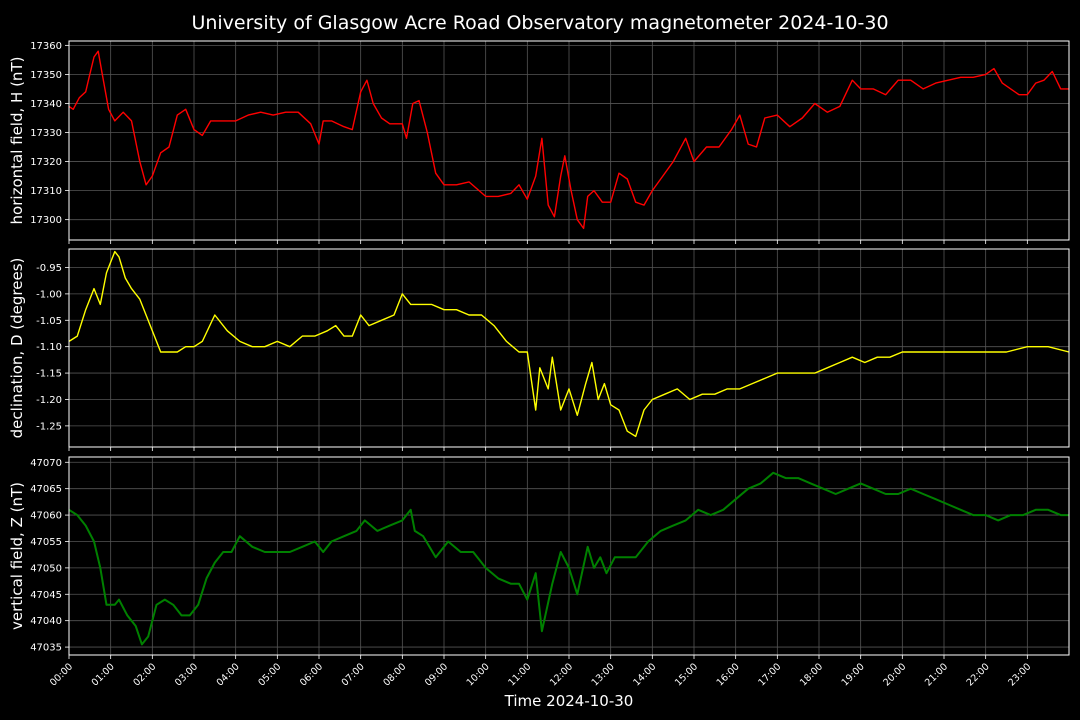 Image resolution: width=1080 pixels, height=720 pixels. I want to click on y-axis-label: vertical field, Z (nT), so click(17, 556).